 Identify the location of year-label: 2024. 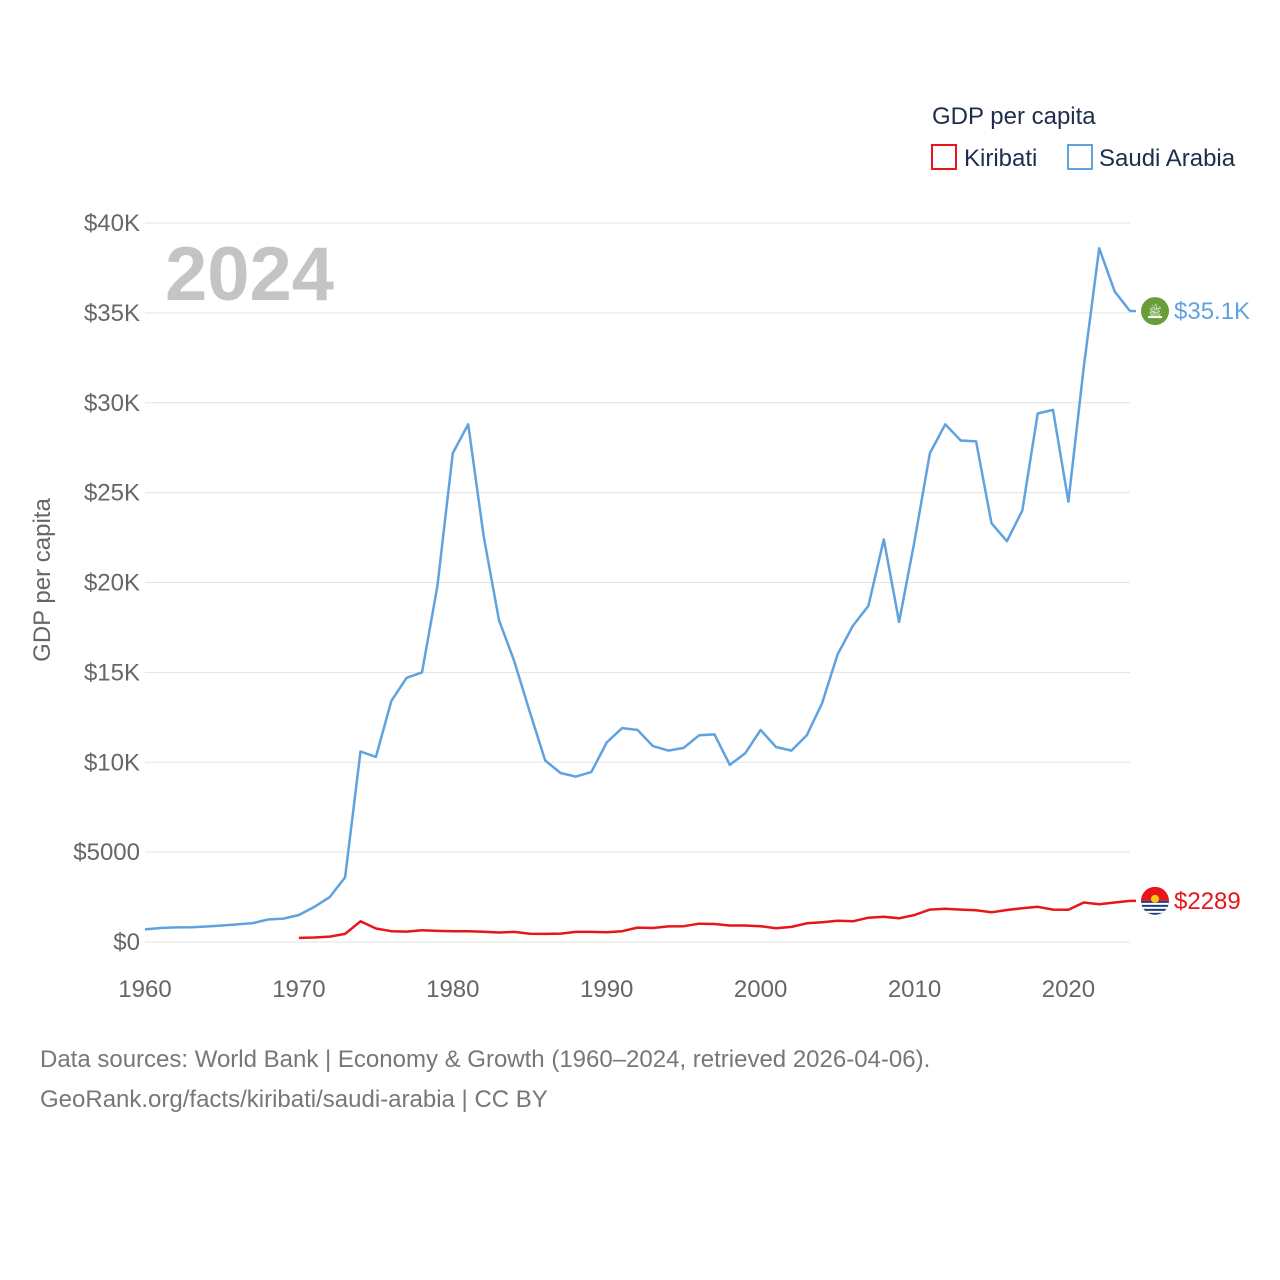
(249, 274).